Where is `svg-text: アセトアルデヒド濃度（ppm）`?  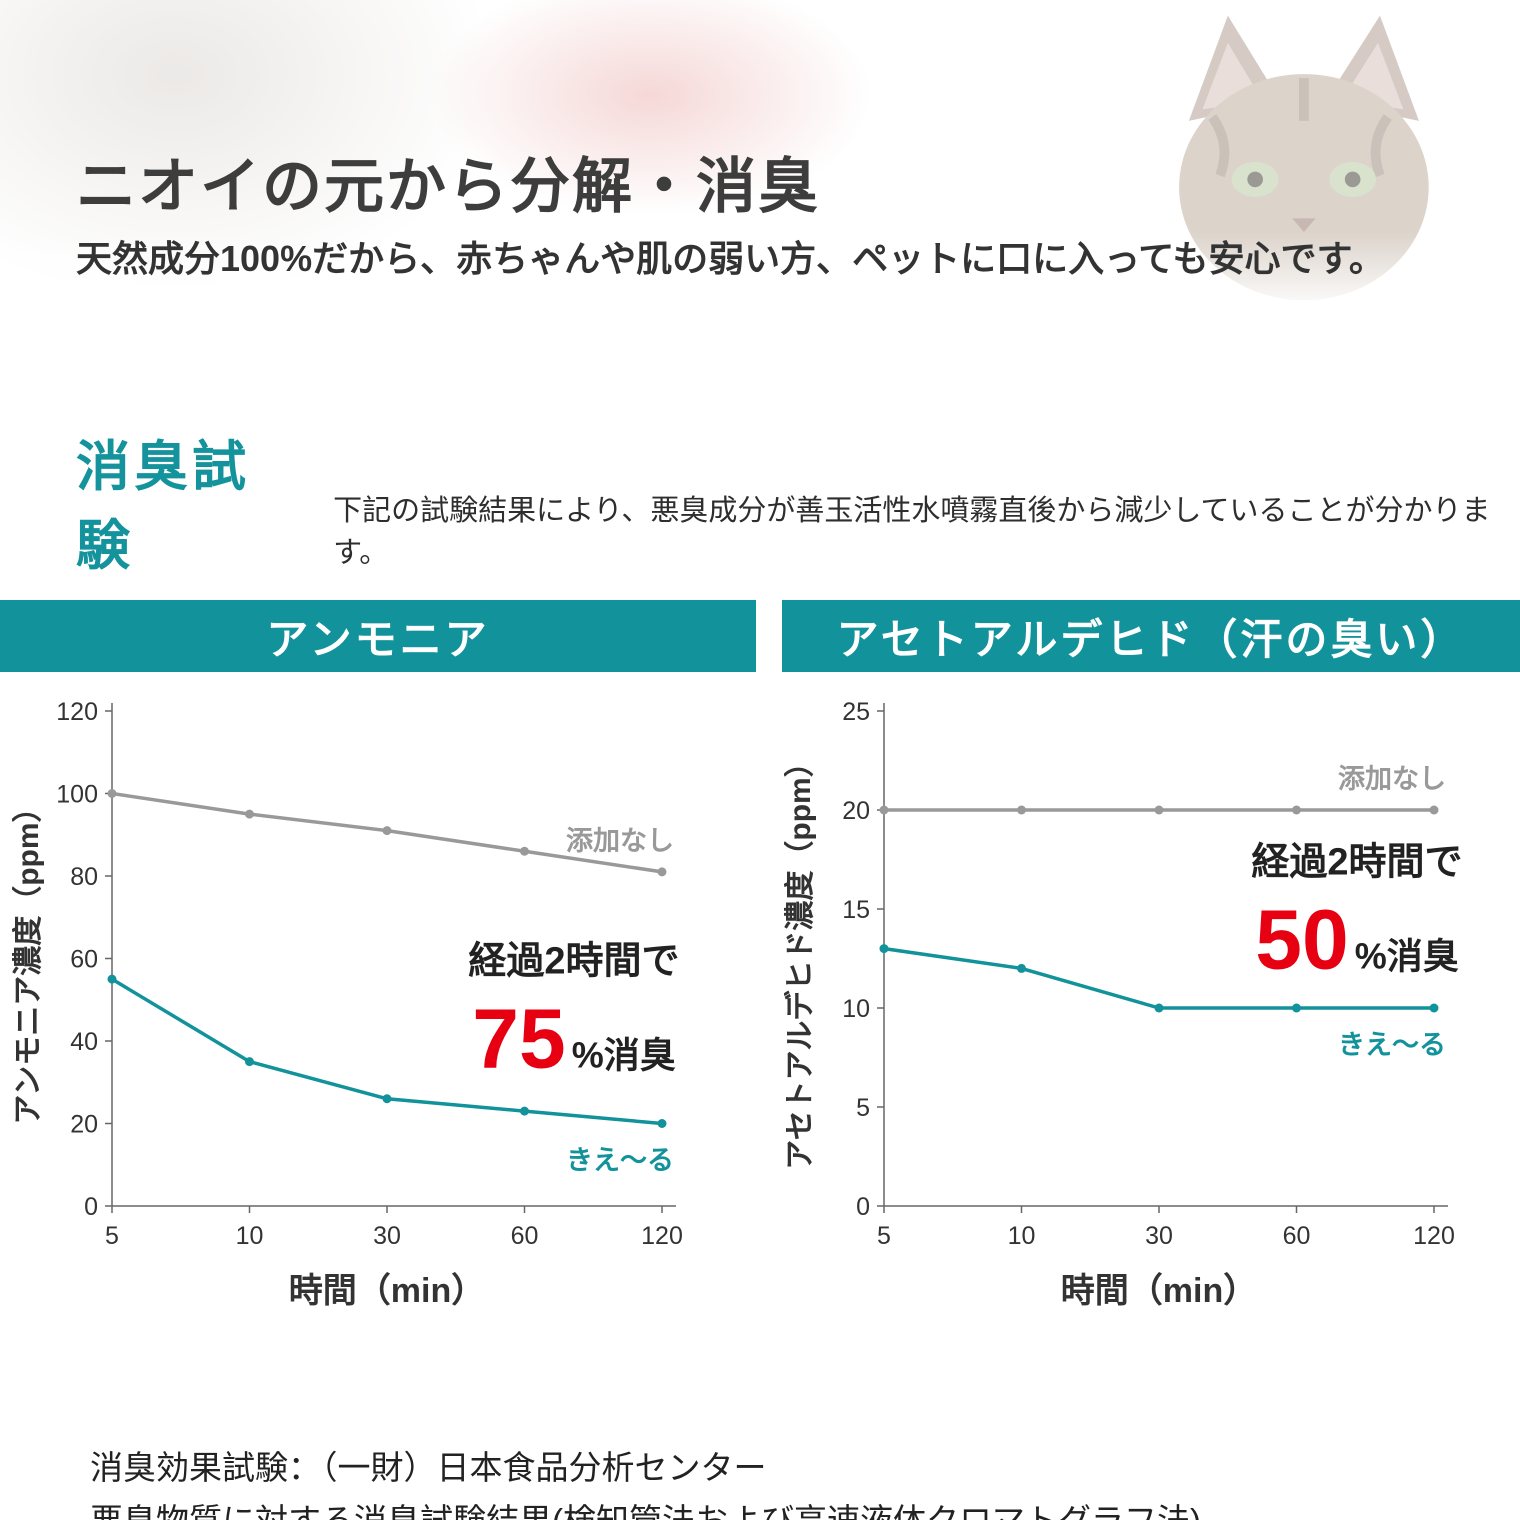 svg-text: アセトアルデヒド濃度（ppm） is located at coordinates (800, 958).